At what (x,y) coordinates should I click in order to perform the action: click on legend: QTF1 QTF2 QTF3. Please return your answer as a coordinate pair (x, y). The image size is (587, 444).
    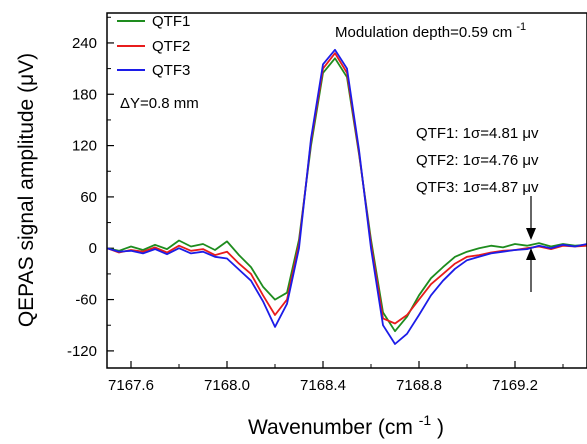
    Looking at the image, I should click on (153, 46).